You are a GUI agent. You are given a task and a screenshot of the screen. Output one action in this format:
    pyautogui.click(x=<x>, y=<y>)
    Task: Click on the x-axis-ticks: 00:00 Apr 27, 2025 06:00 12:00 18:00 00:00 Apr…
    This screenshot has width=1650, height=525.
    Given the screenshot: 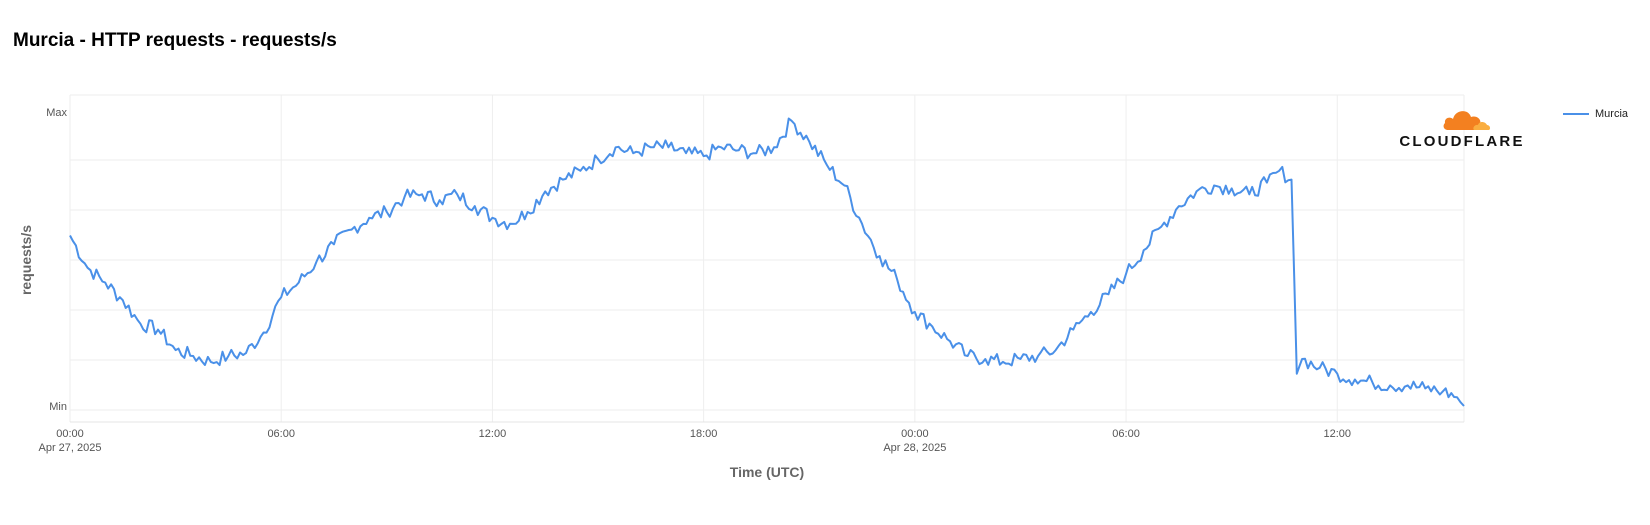 What is the action you would take?
    pyautogui.click(x=695, y=441)
    